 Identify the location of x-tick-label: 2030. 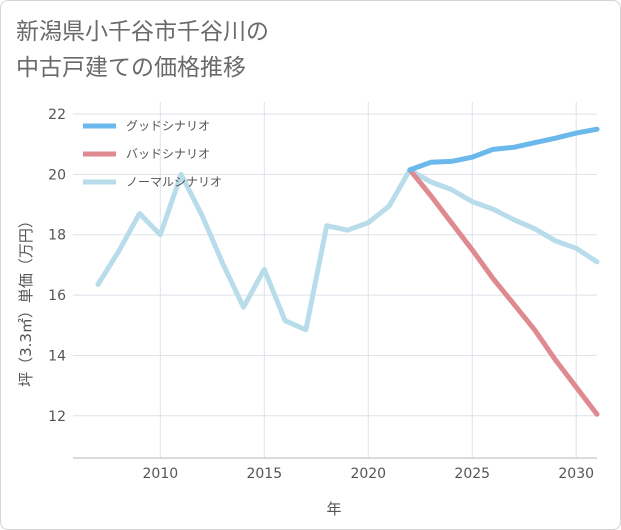
(576, 474).